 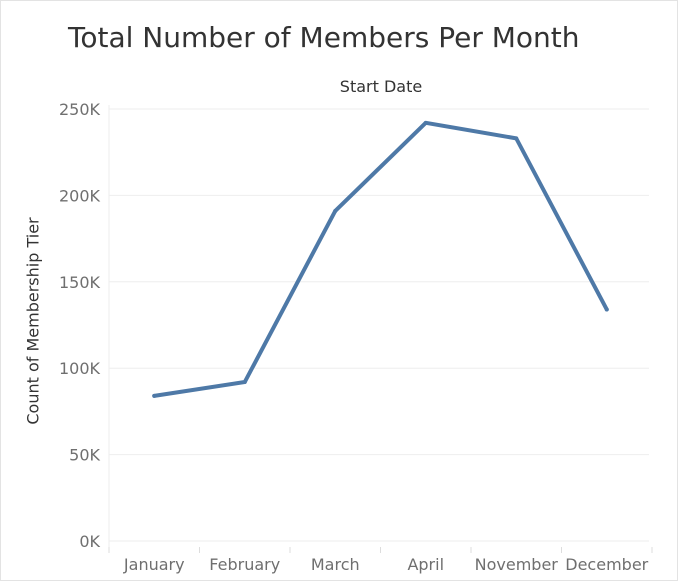 What do you see at coordinates (244, 564) in the screenshot?
I see `x-tick-label: February` at bounding box center [244, 564].